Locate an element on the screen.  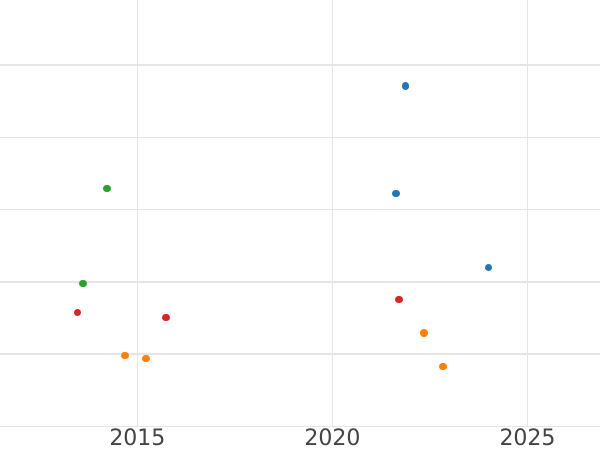
x-axis: 2015 2020 2025 is located at coordinates (300, 438).